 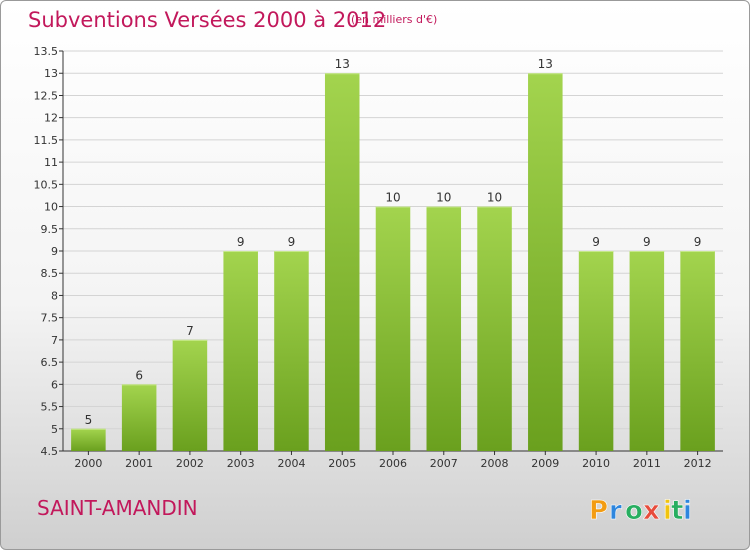 I want to click on bar-2007, so click(x=444, y=328).